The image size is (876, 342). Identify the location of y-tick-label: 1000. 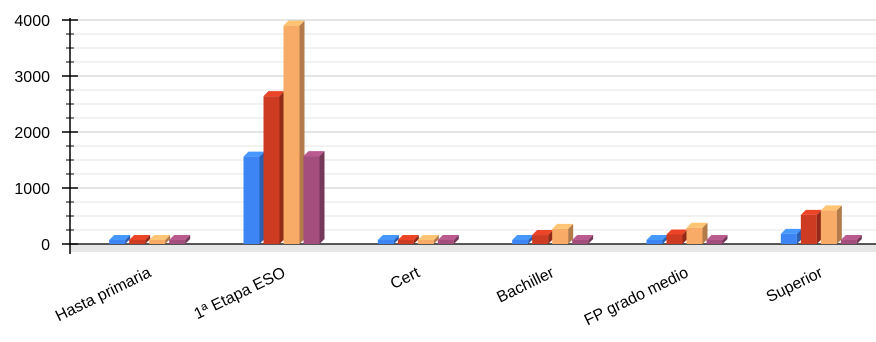
(32, 189).